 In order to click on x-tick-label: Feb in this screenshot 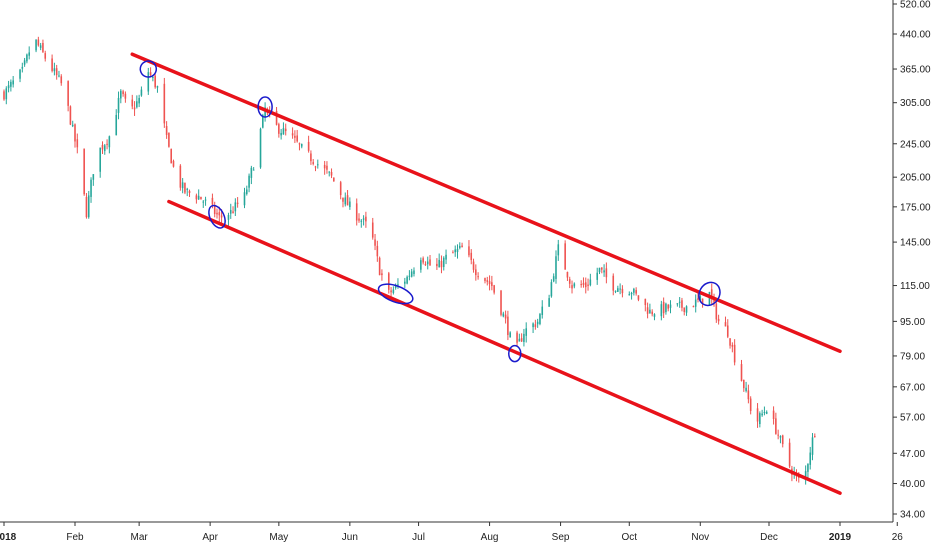, I will do `click(75, 537)`.